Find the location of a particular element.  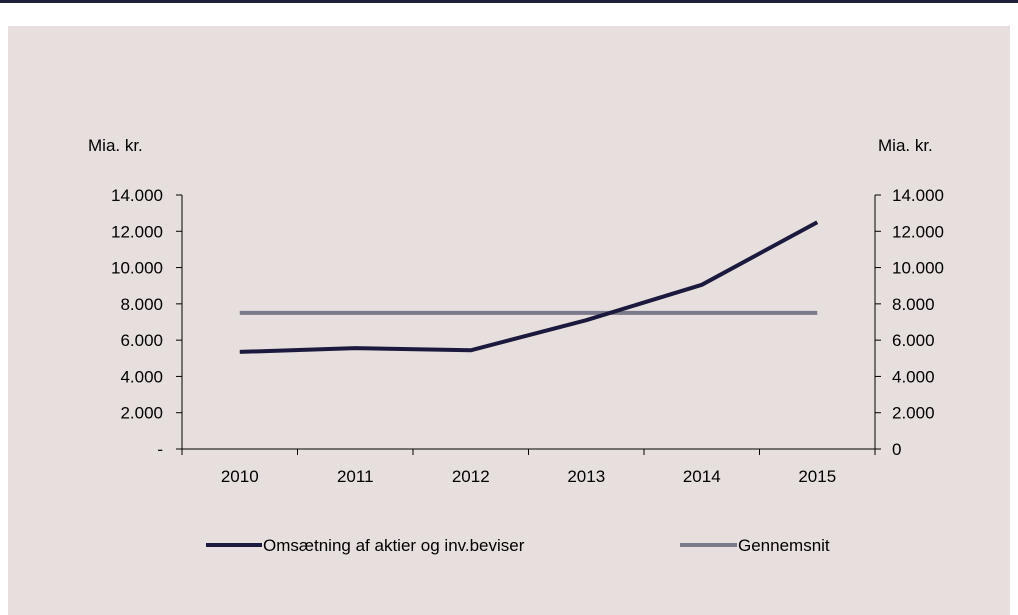

series-line-omsaetning is located at coordinates (529, 287).